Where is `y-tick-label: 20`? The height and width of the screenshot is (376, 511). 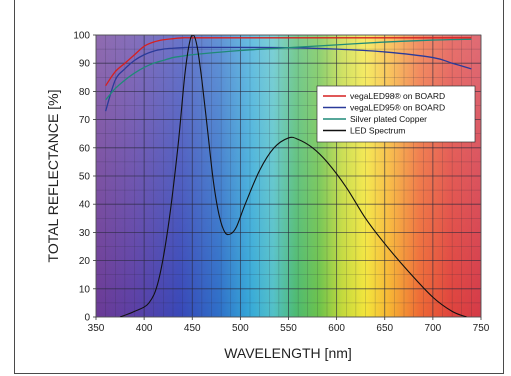
y-tick-label: 20 is located at coordinates (85, 261).